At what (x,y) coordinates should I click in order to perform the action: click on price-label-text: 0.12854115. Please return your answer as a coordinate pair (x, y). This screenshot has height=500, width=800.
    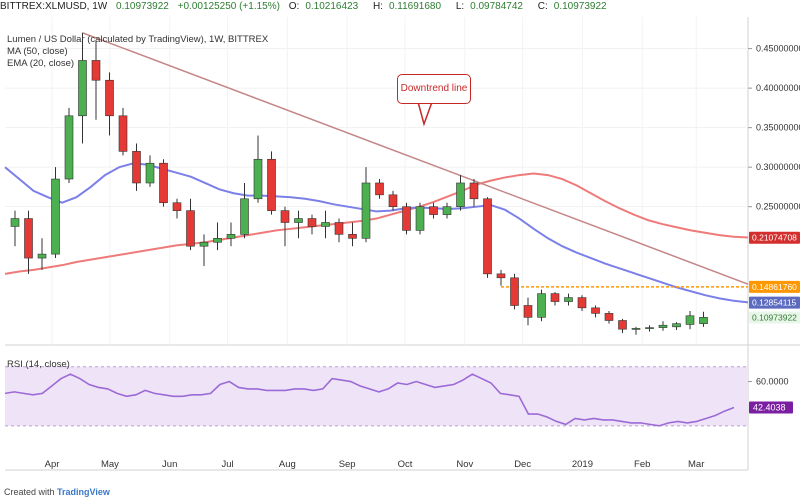
    Looking at the image, I should click on (774, 303).